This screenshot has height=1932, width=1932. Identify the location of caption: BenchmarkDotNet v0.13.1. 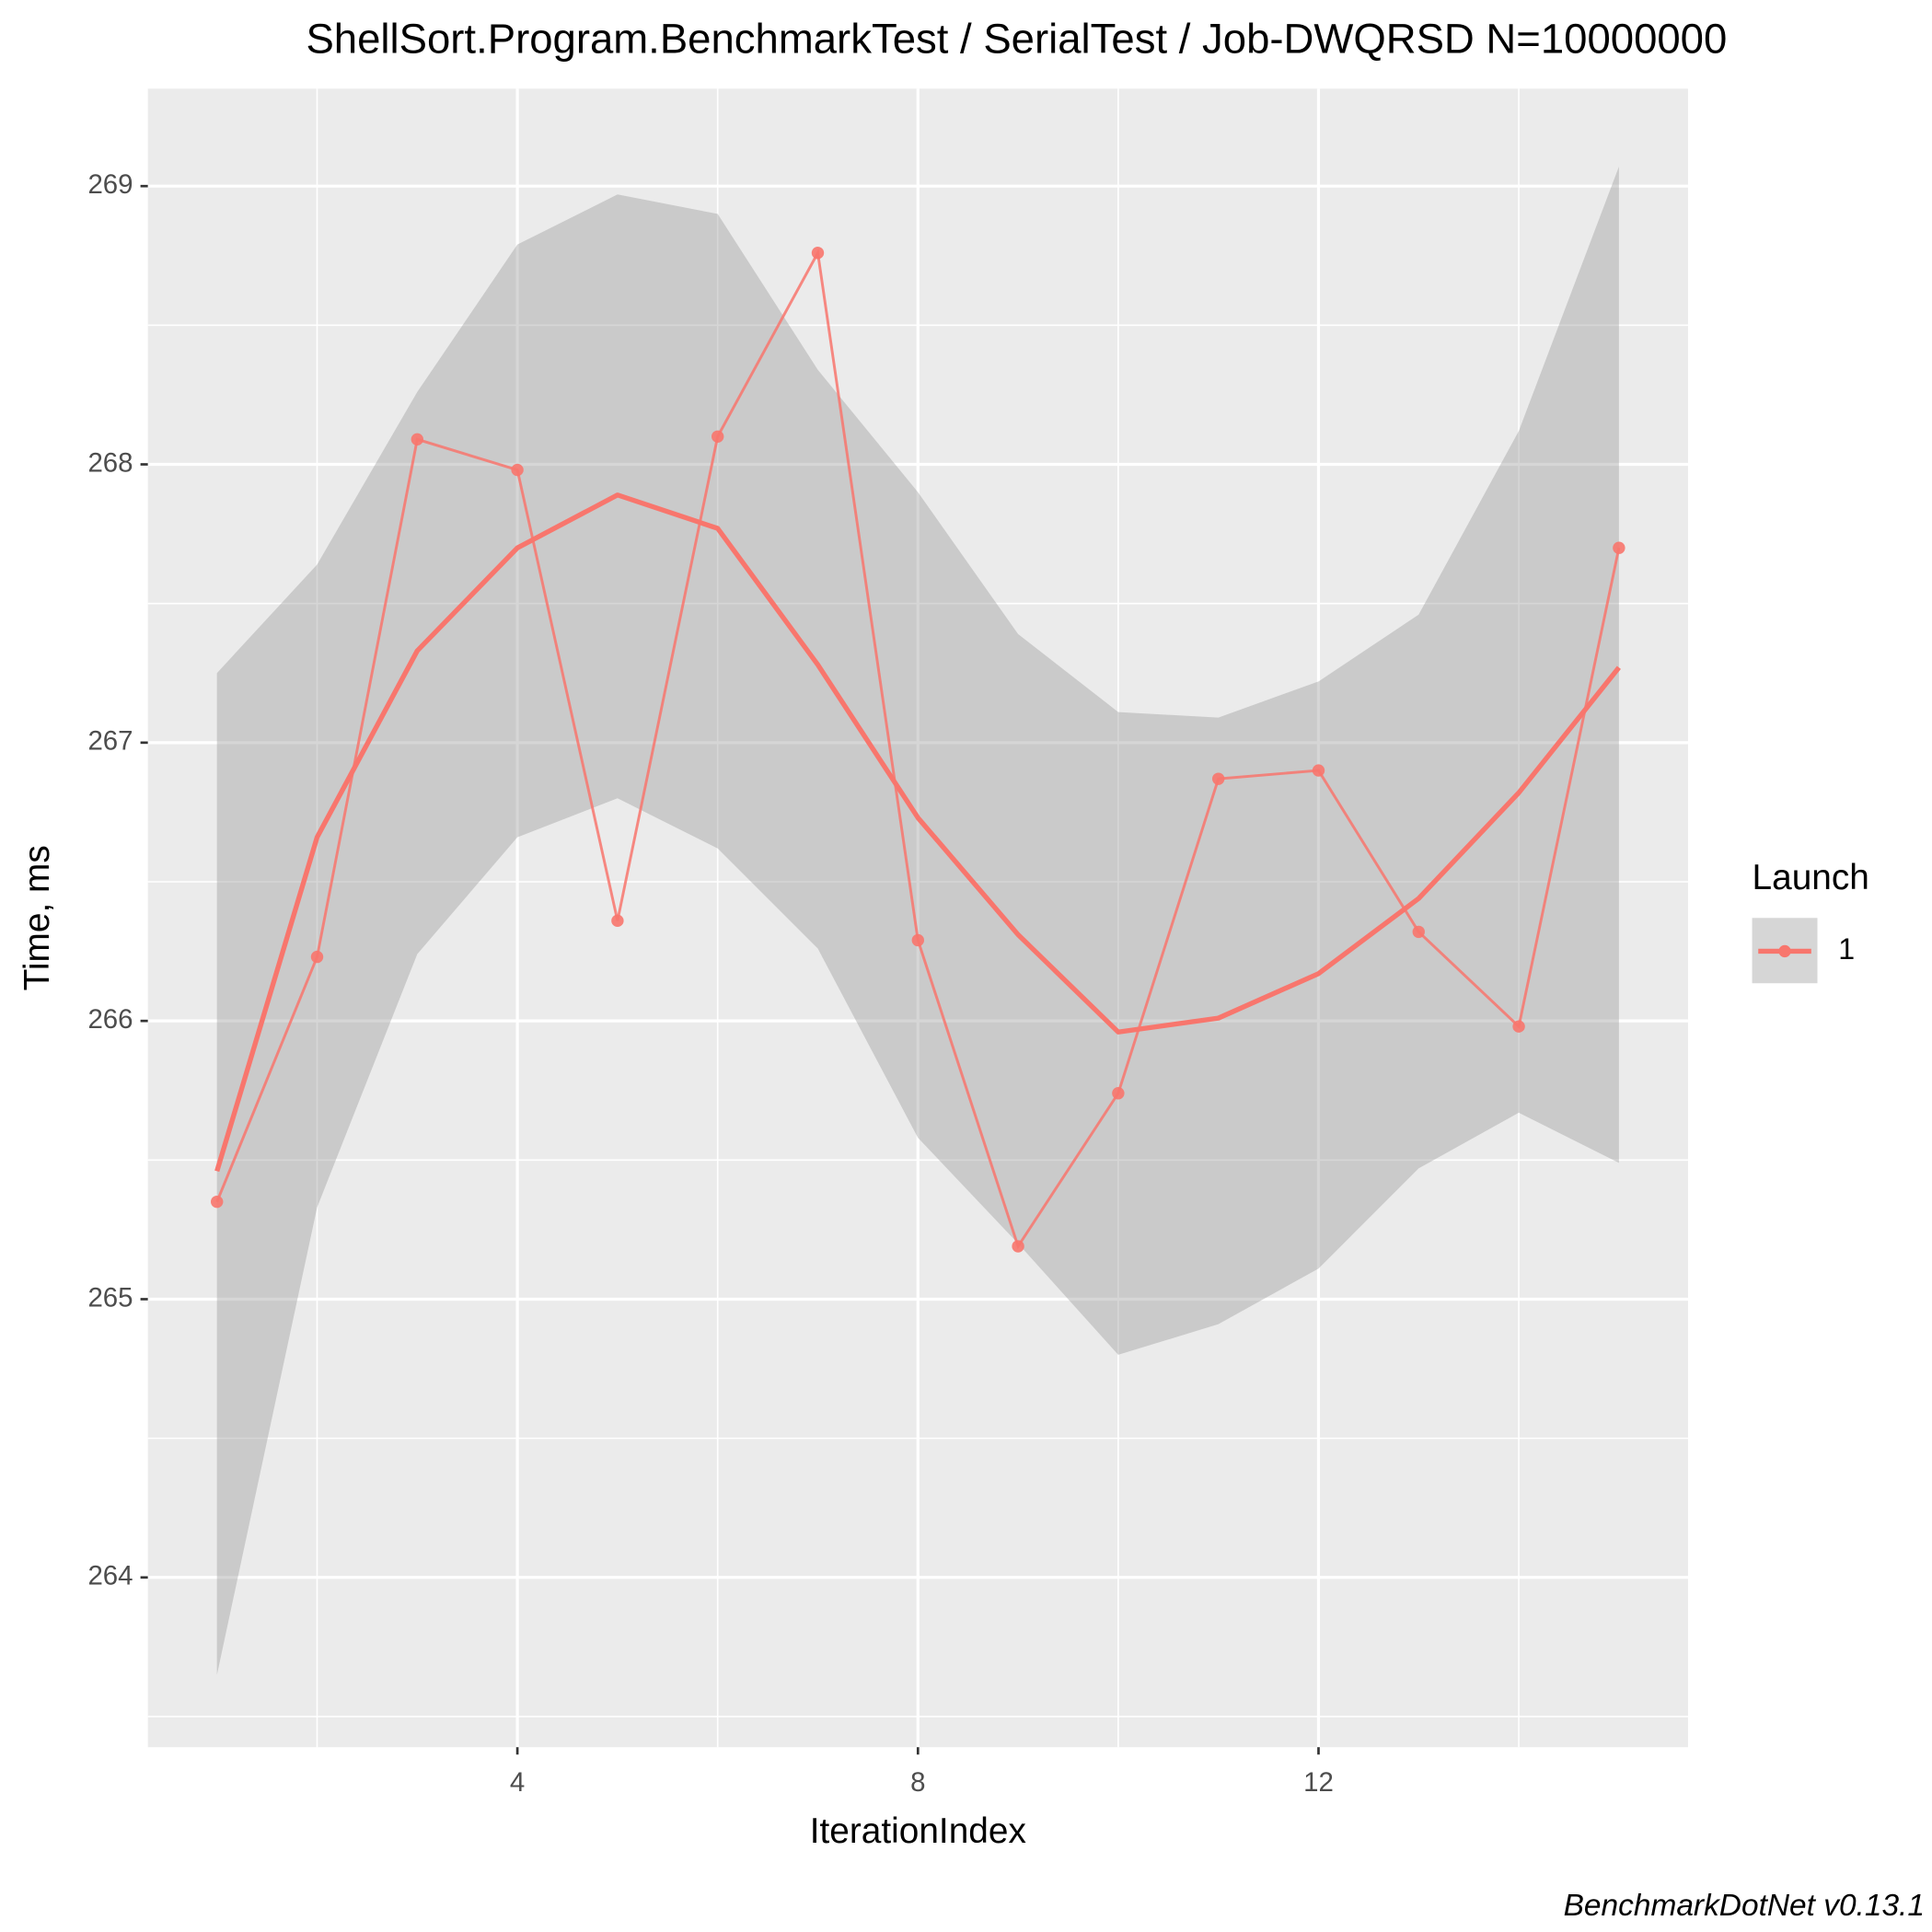
(1745, 1906).